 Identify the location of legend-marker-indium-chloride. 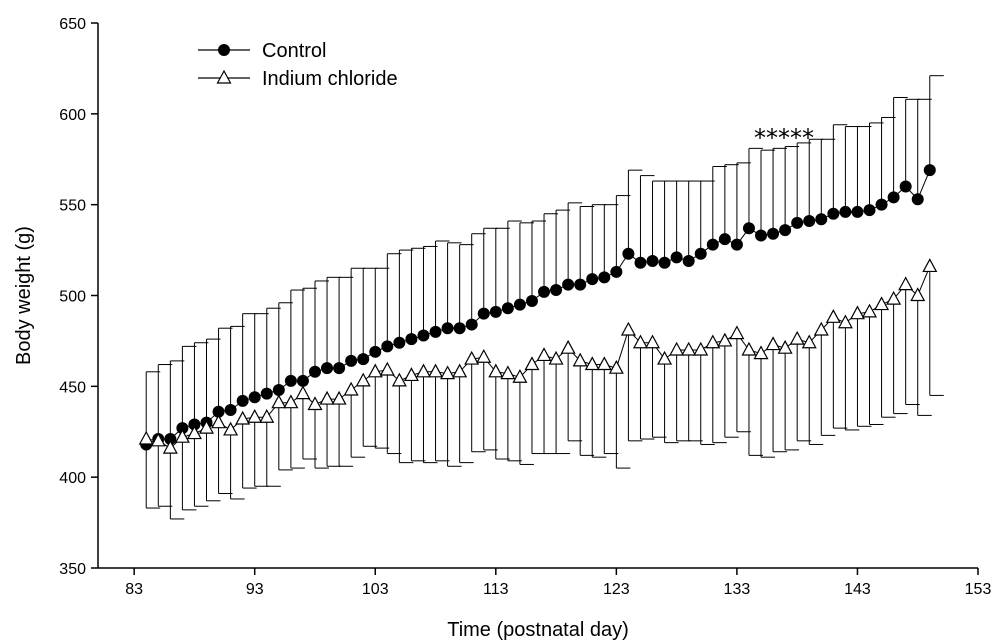
(224, 76).